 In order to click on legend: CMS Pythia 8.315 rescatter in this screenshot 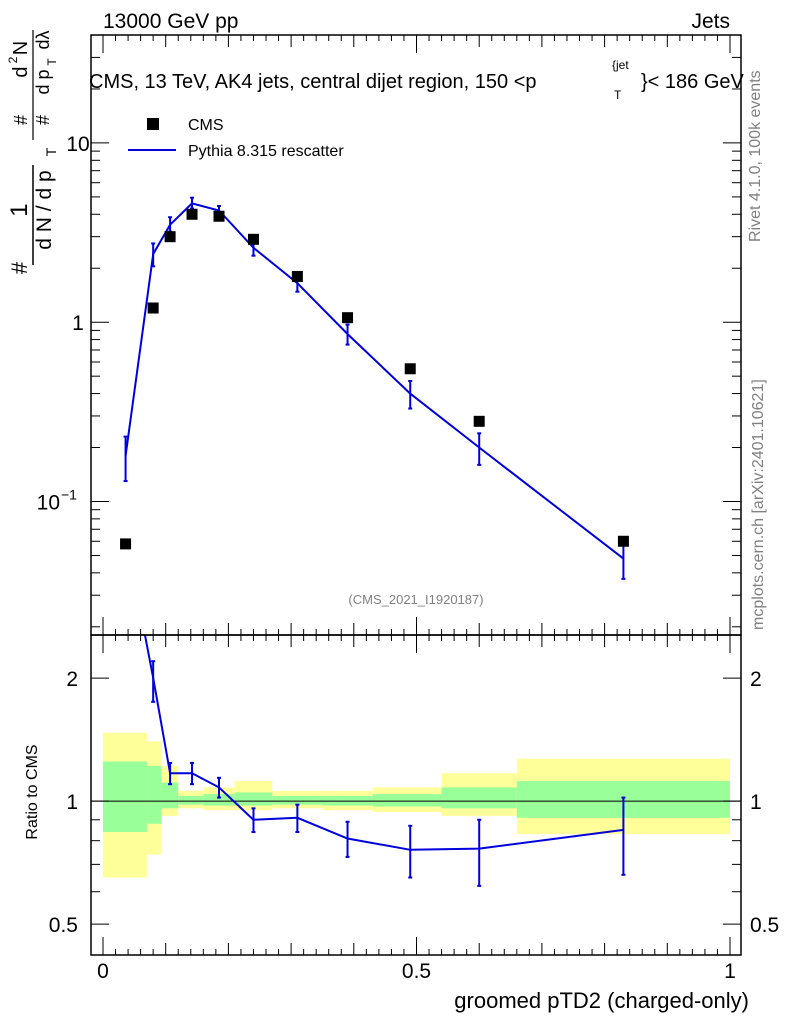, I will do `click(236, 138)`.